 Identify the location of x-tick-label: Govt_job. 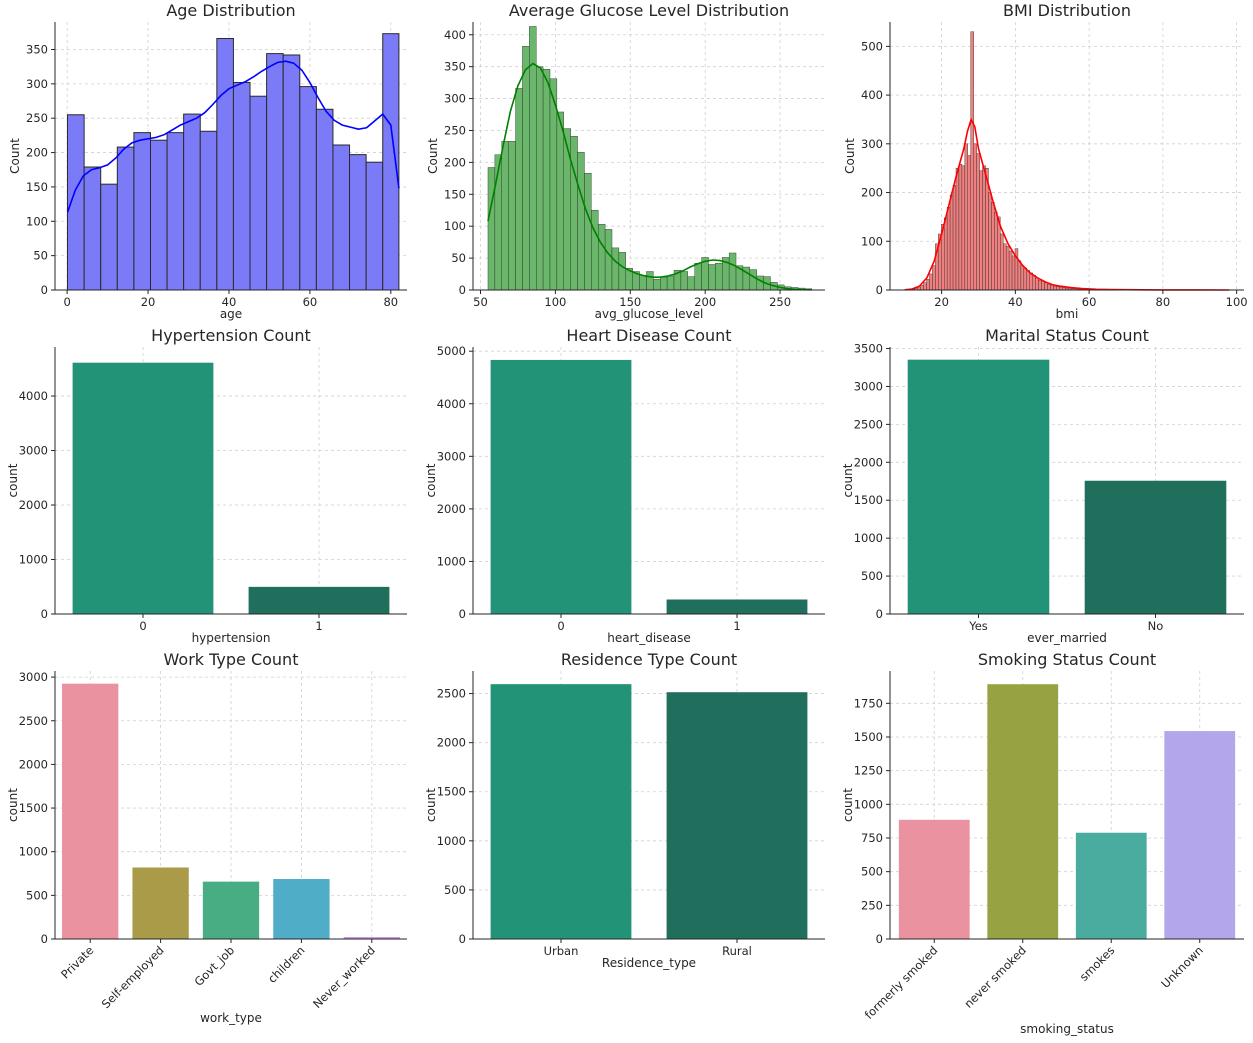
(214, 966).